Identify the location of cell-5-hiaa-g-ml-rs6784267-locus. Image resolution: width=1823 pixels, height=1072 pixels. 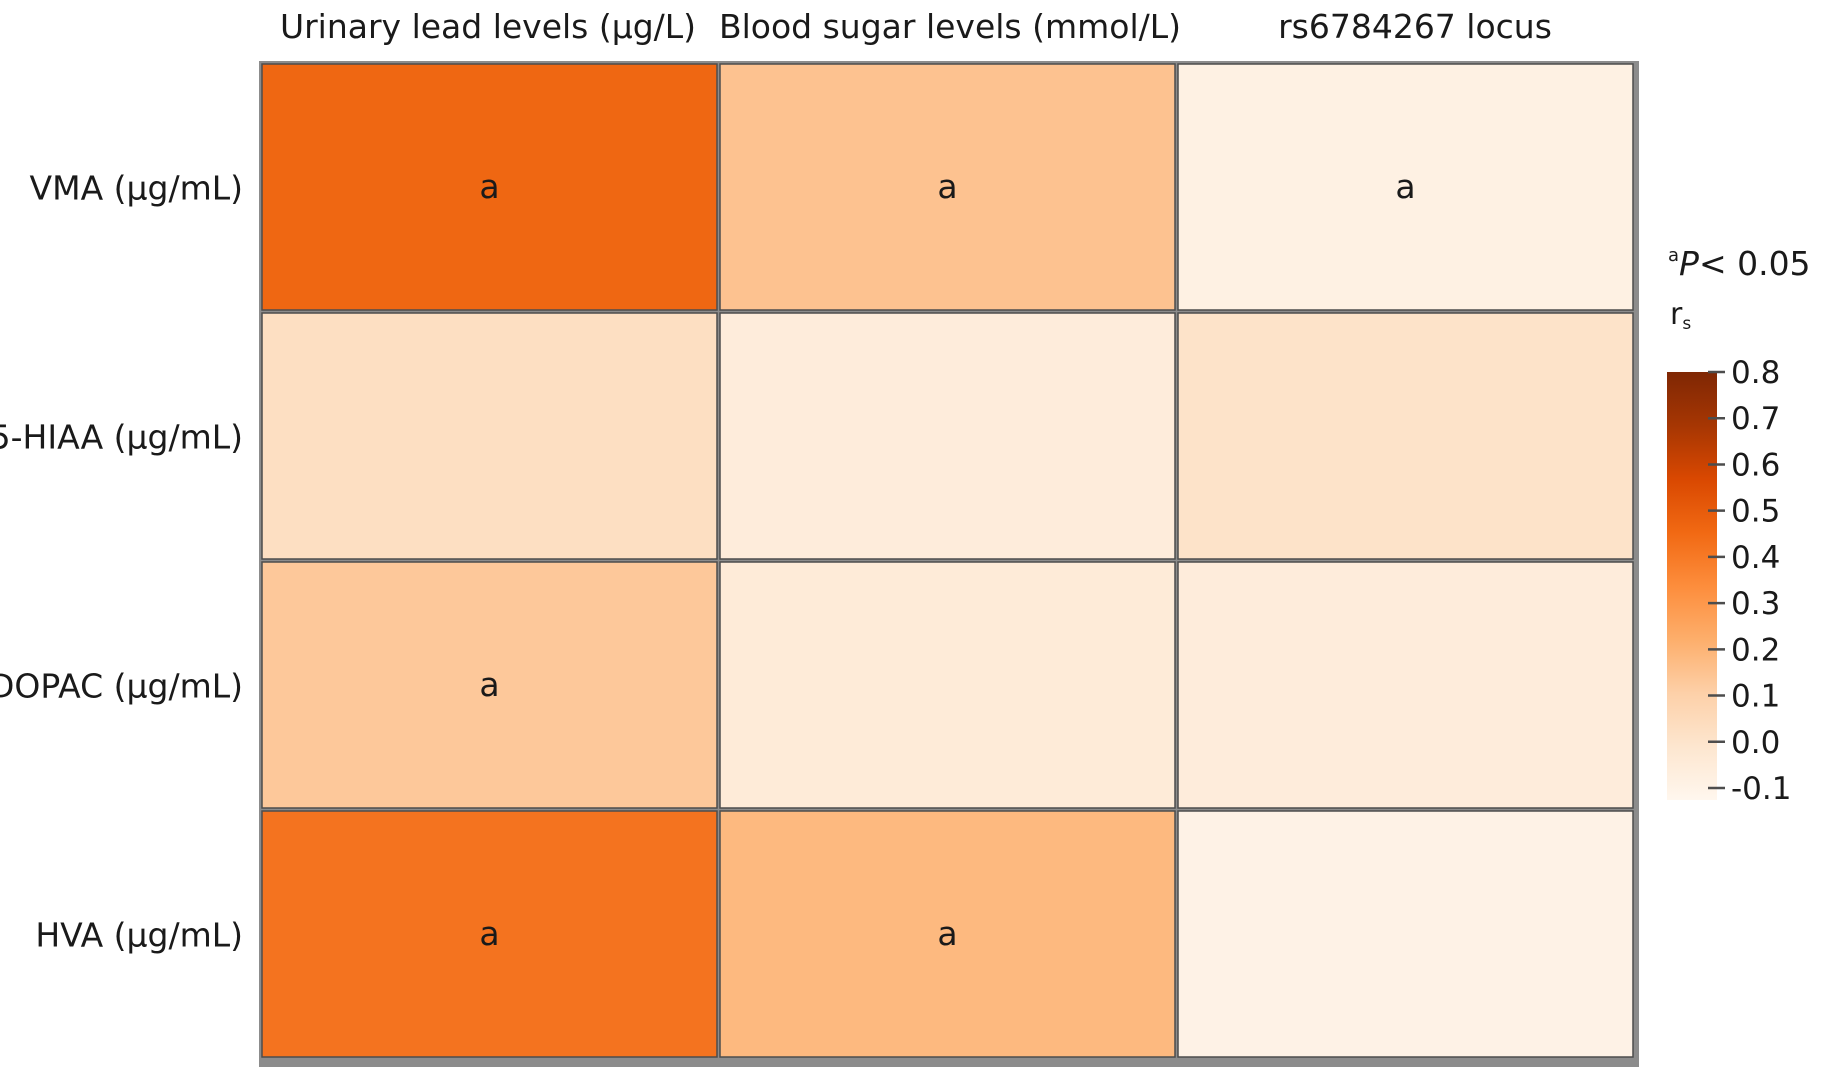
(1405, 436).